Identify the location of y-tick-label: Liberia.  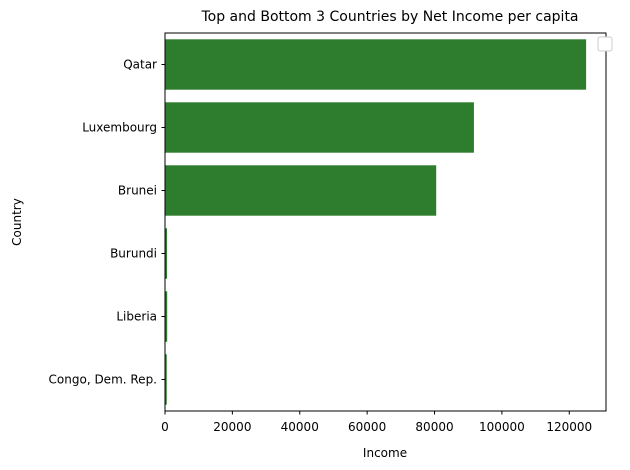
(136, 317).